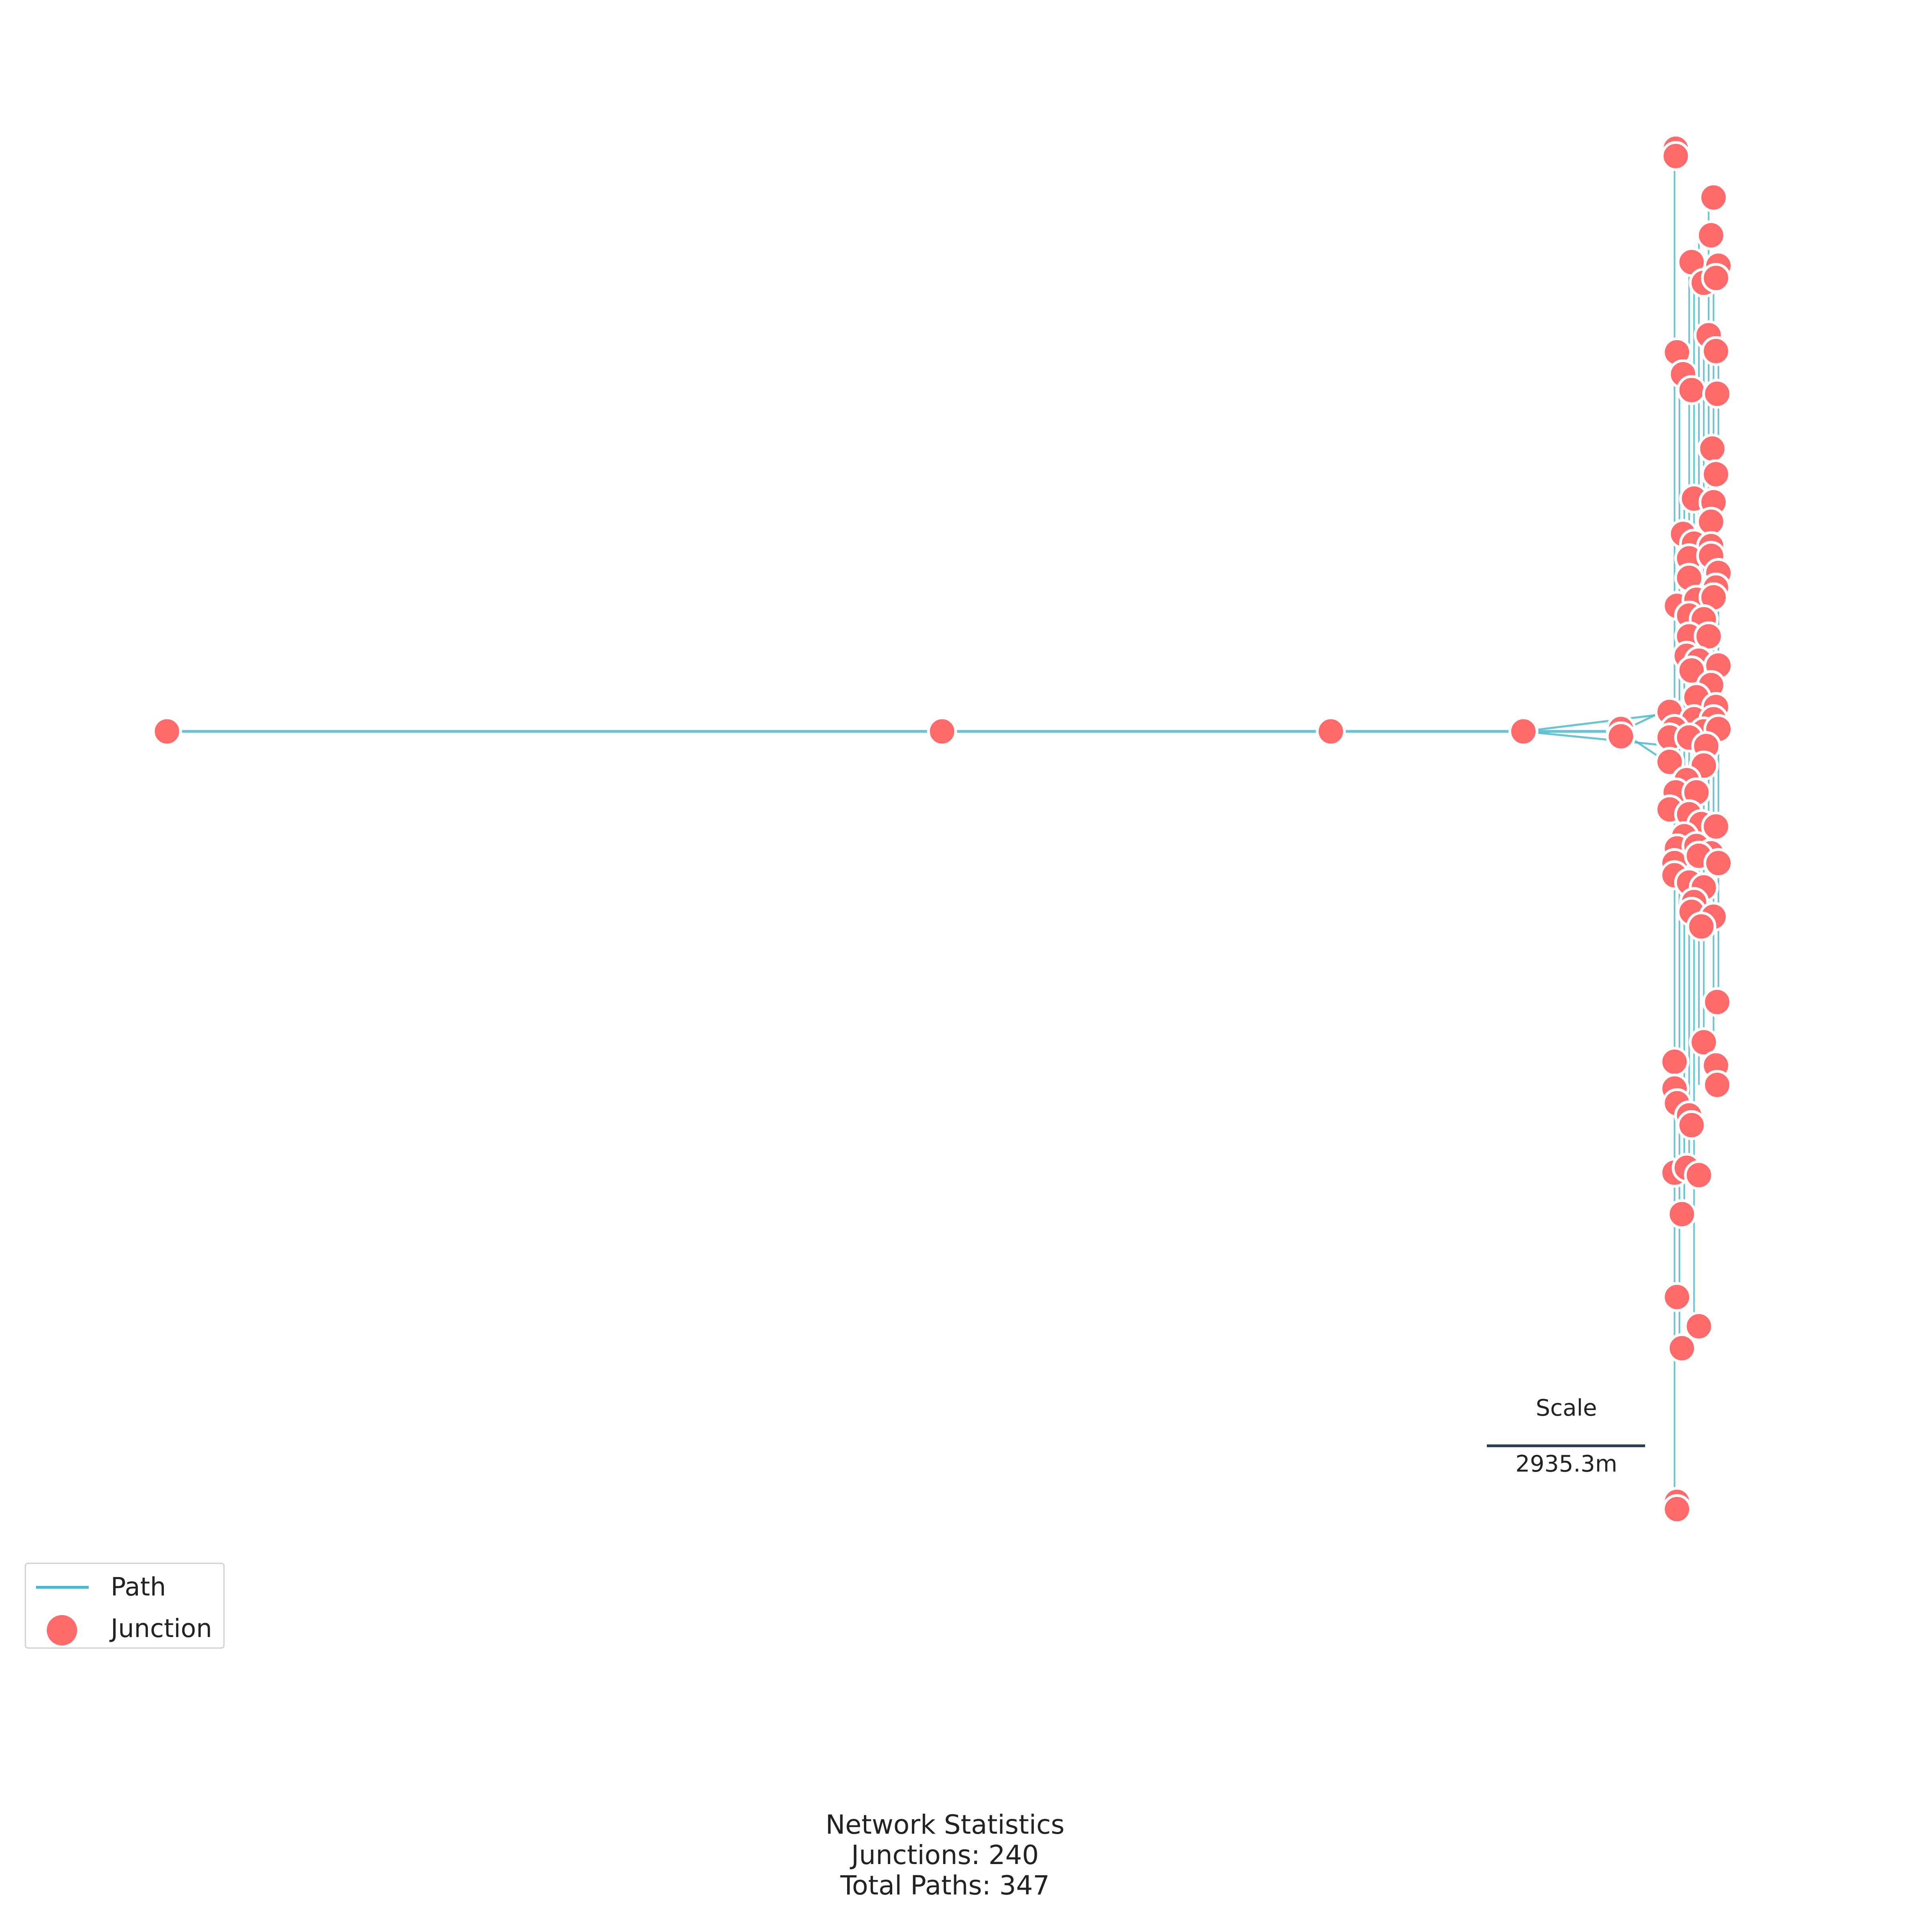 The image size is (1906, 1932). I want to click on junction-dot-icon, so click(62, 1630).